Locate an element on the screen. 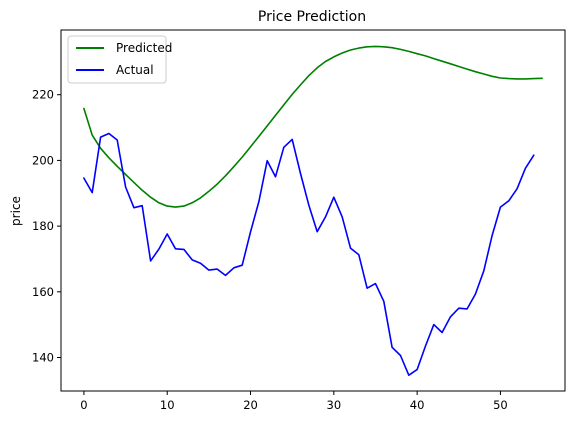 The height and width of the screenshot is (433, 571). y-tick-label: 180 is located at coordinates (43, 226).